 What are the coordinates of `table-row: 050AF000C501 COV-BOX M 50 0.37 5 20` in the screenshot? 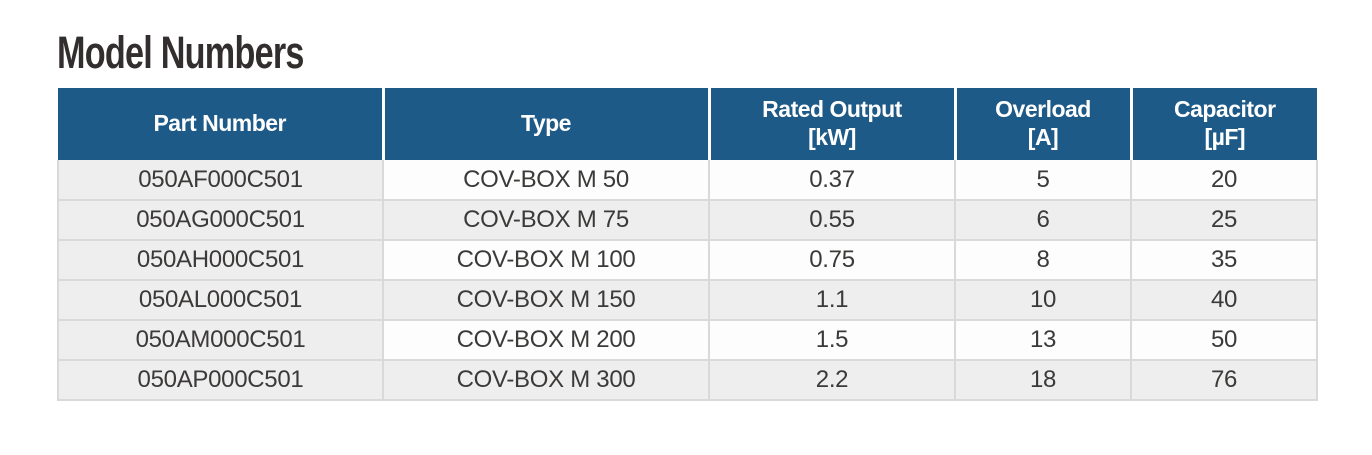 It's located at (687, 180).